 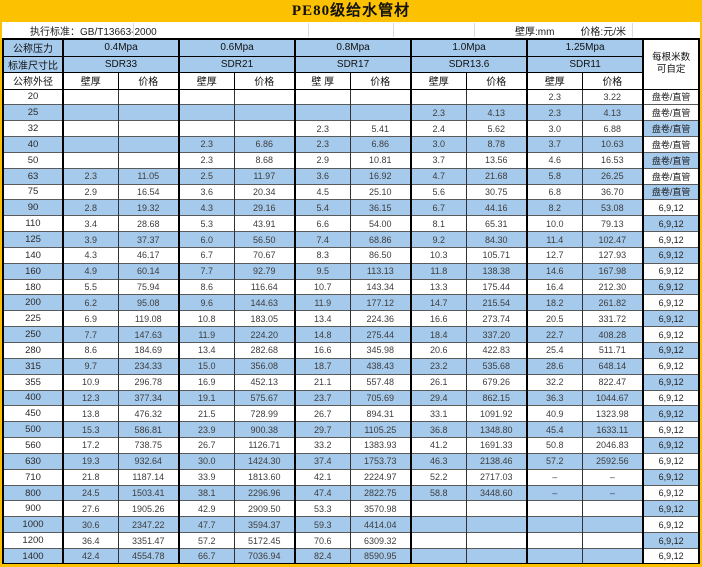 I want to click on price-cell: 900.38, so click(x=264, y=429).